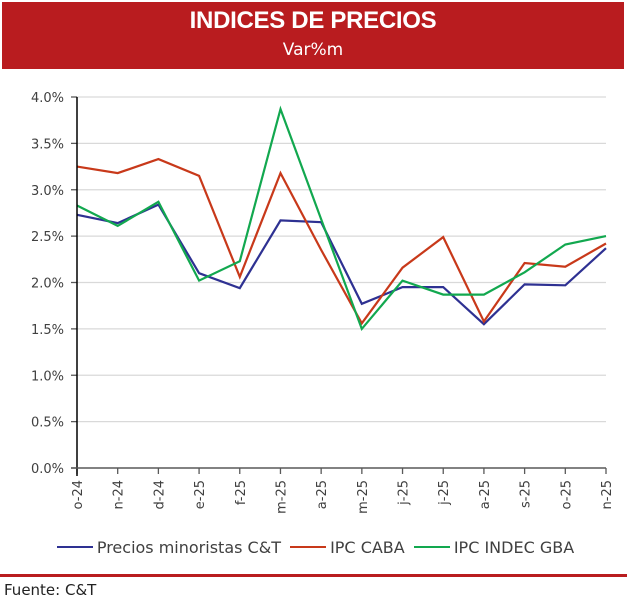 This screenshot has width=627, height=605. What do you see at coordinates (47, 144) in the screenshot?
I see `y-tick-label: 3.5%` at bounding box center [47, 144].